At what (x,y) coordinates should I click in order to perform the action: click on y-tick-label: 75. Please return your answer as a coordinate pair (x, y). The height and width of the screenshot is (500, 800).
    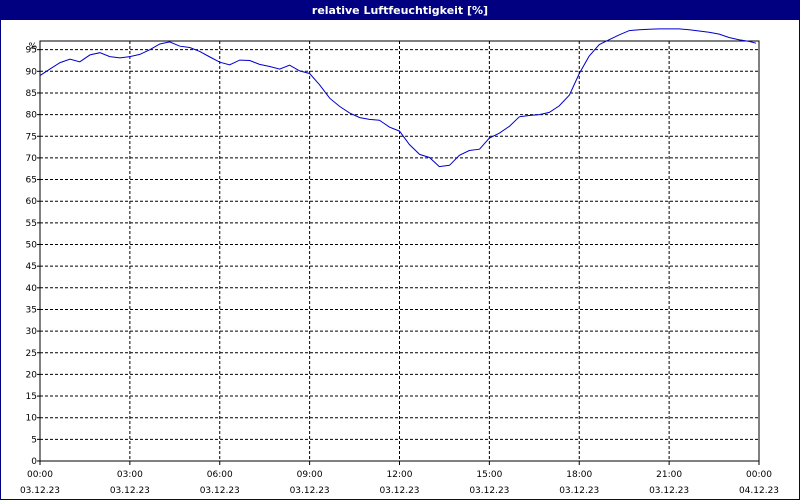
    Looking at the image, I should click on (31, 137).